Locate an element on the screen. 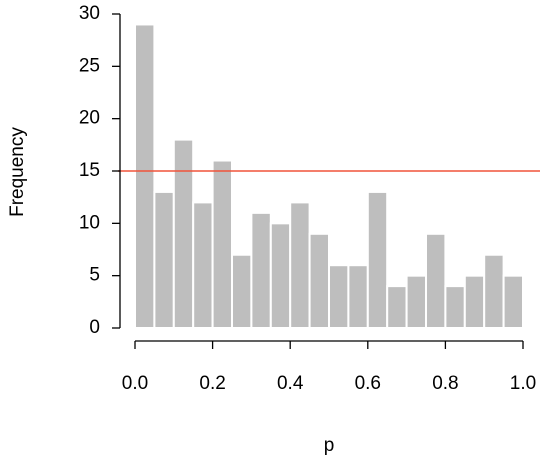 This screenshot has width=550, height=464. y-tick-label: 0 is located at coordinates (94, 327).